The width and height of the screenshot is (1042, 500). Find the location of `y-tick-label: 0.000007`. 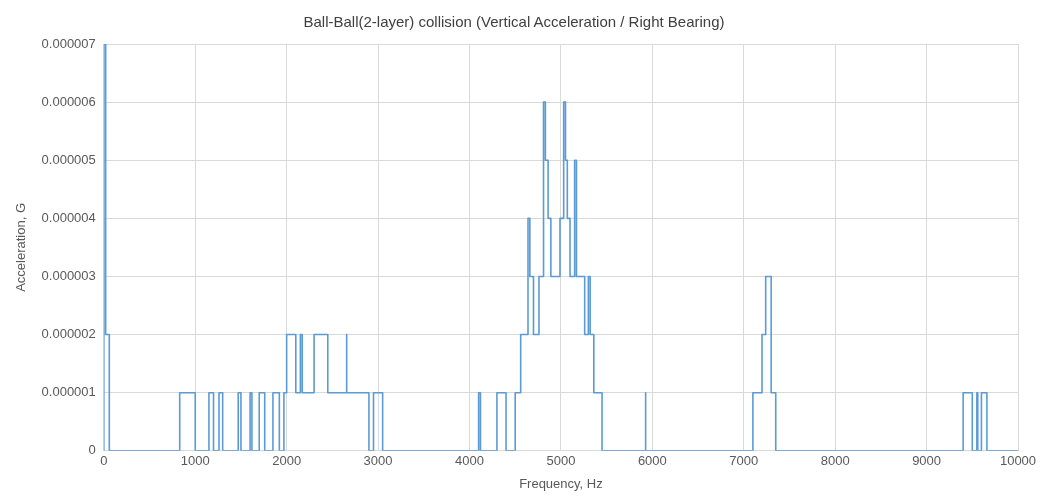

y-tick-label: 0.000007 is located at coordinates (68, 43).